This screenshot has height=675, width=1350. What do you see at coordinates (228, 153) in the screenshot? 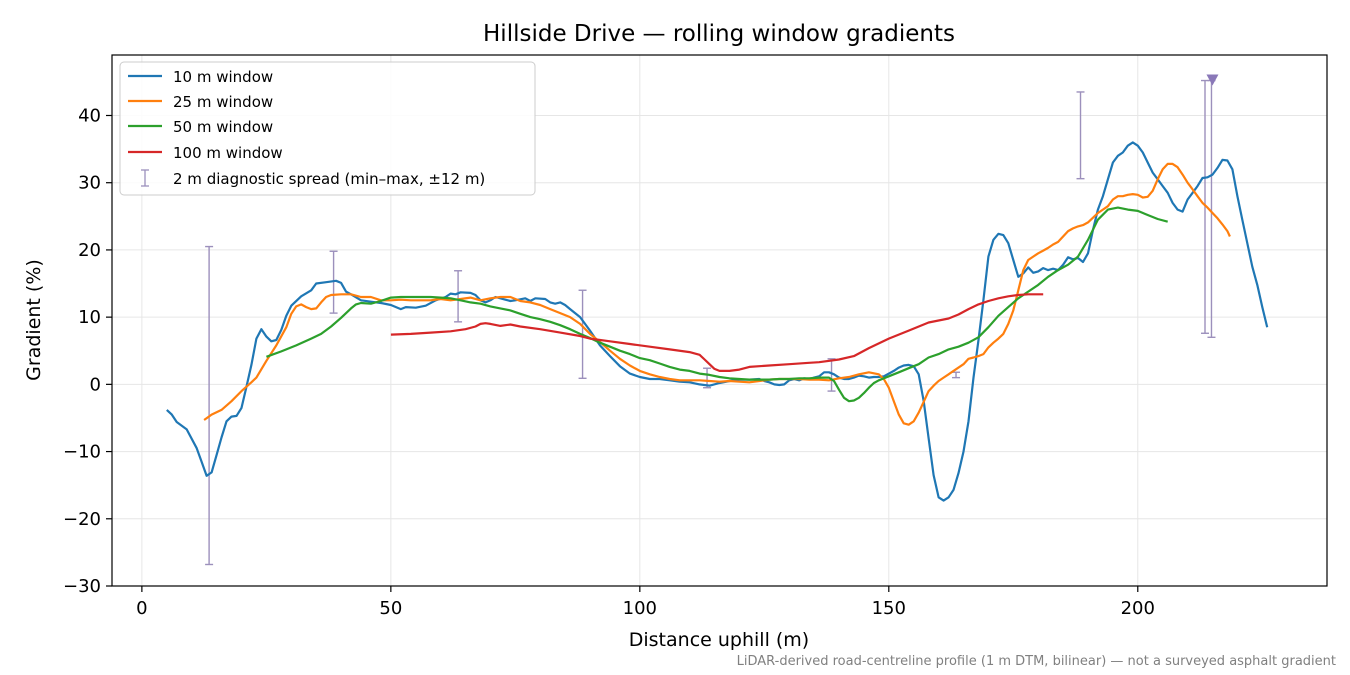
I see `legend-label-100m: 100 m window` at bounding box center [228, 153].